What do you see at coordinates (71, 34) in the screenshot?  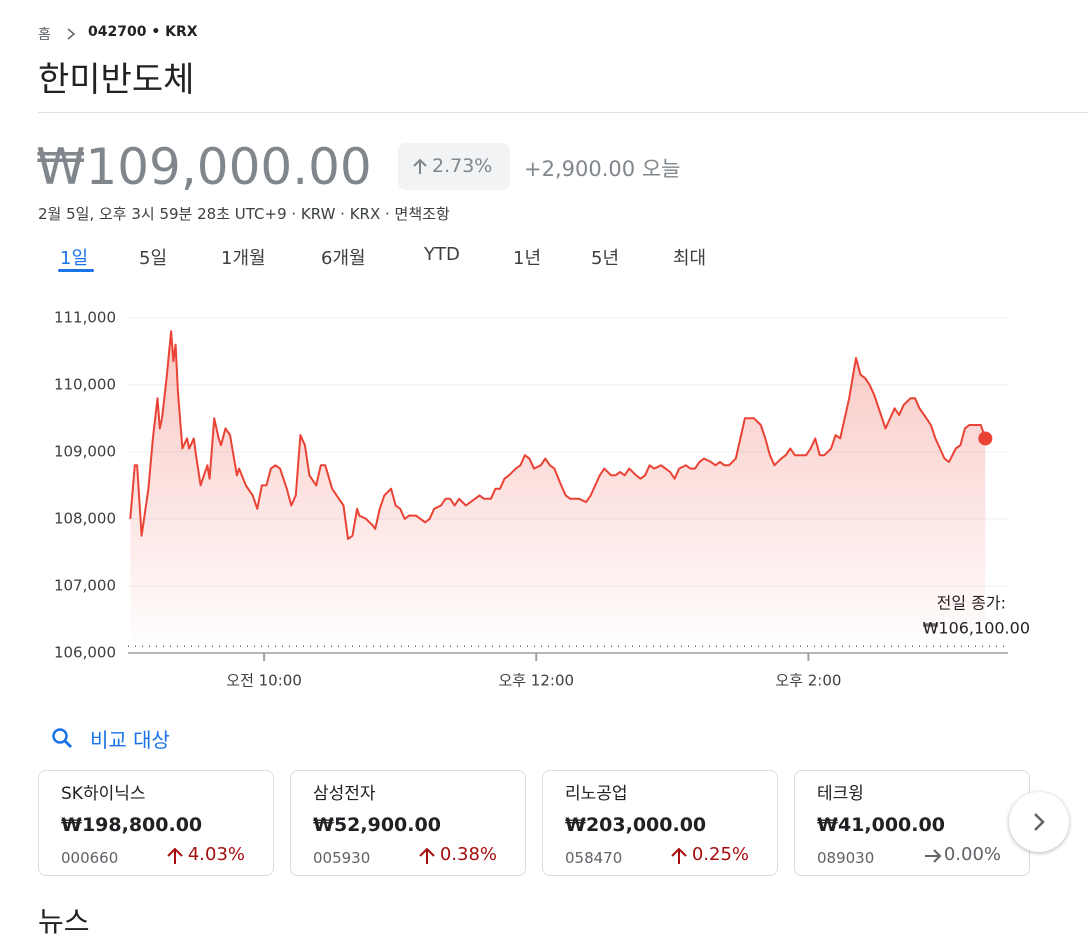 I see `breadcrumb-chevron` at bounding box center [71, 34].